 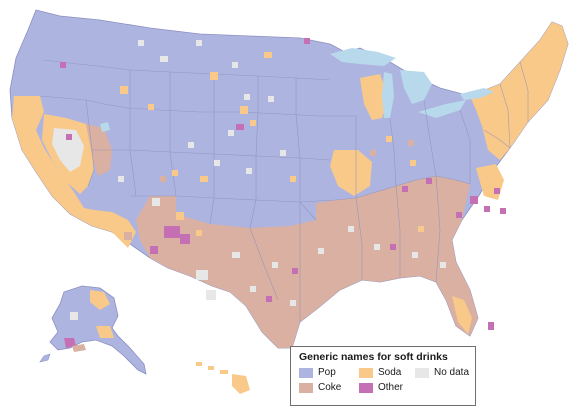 I want to click on legend-item-coke: Coke, so click(x=329, y=387).